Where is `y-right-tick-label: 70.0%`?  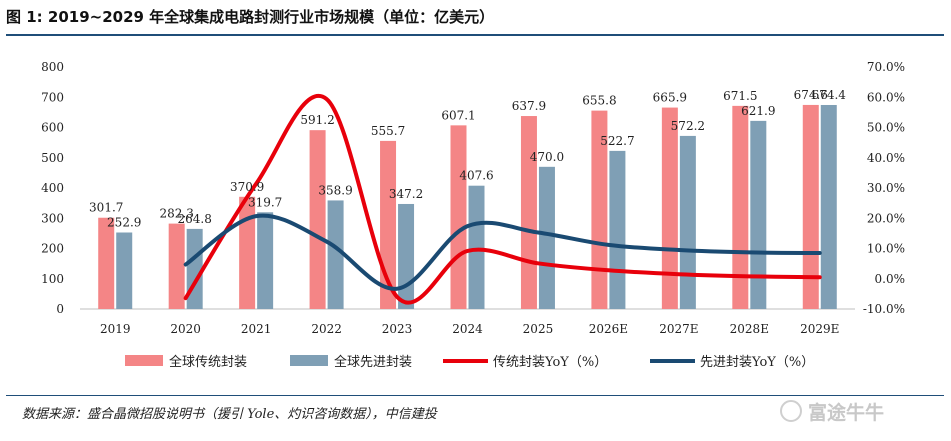 y-right-tick-label: 70.0% is located at coordinates (886, 67).